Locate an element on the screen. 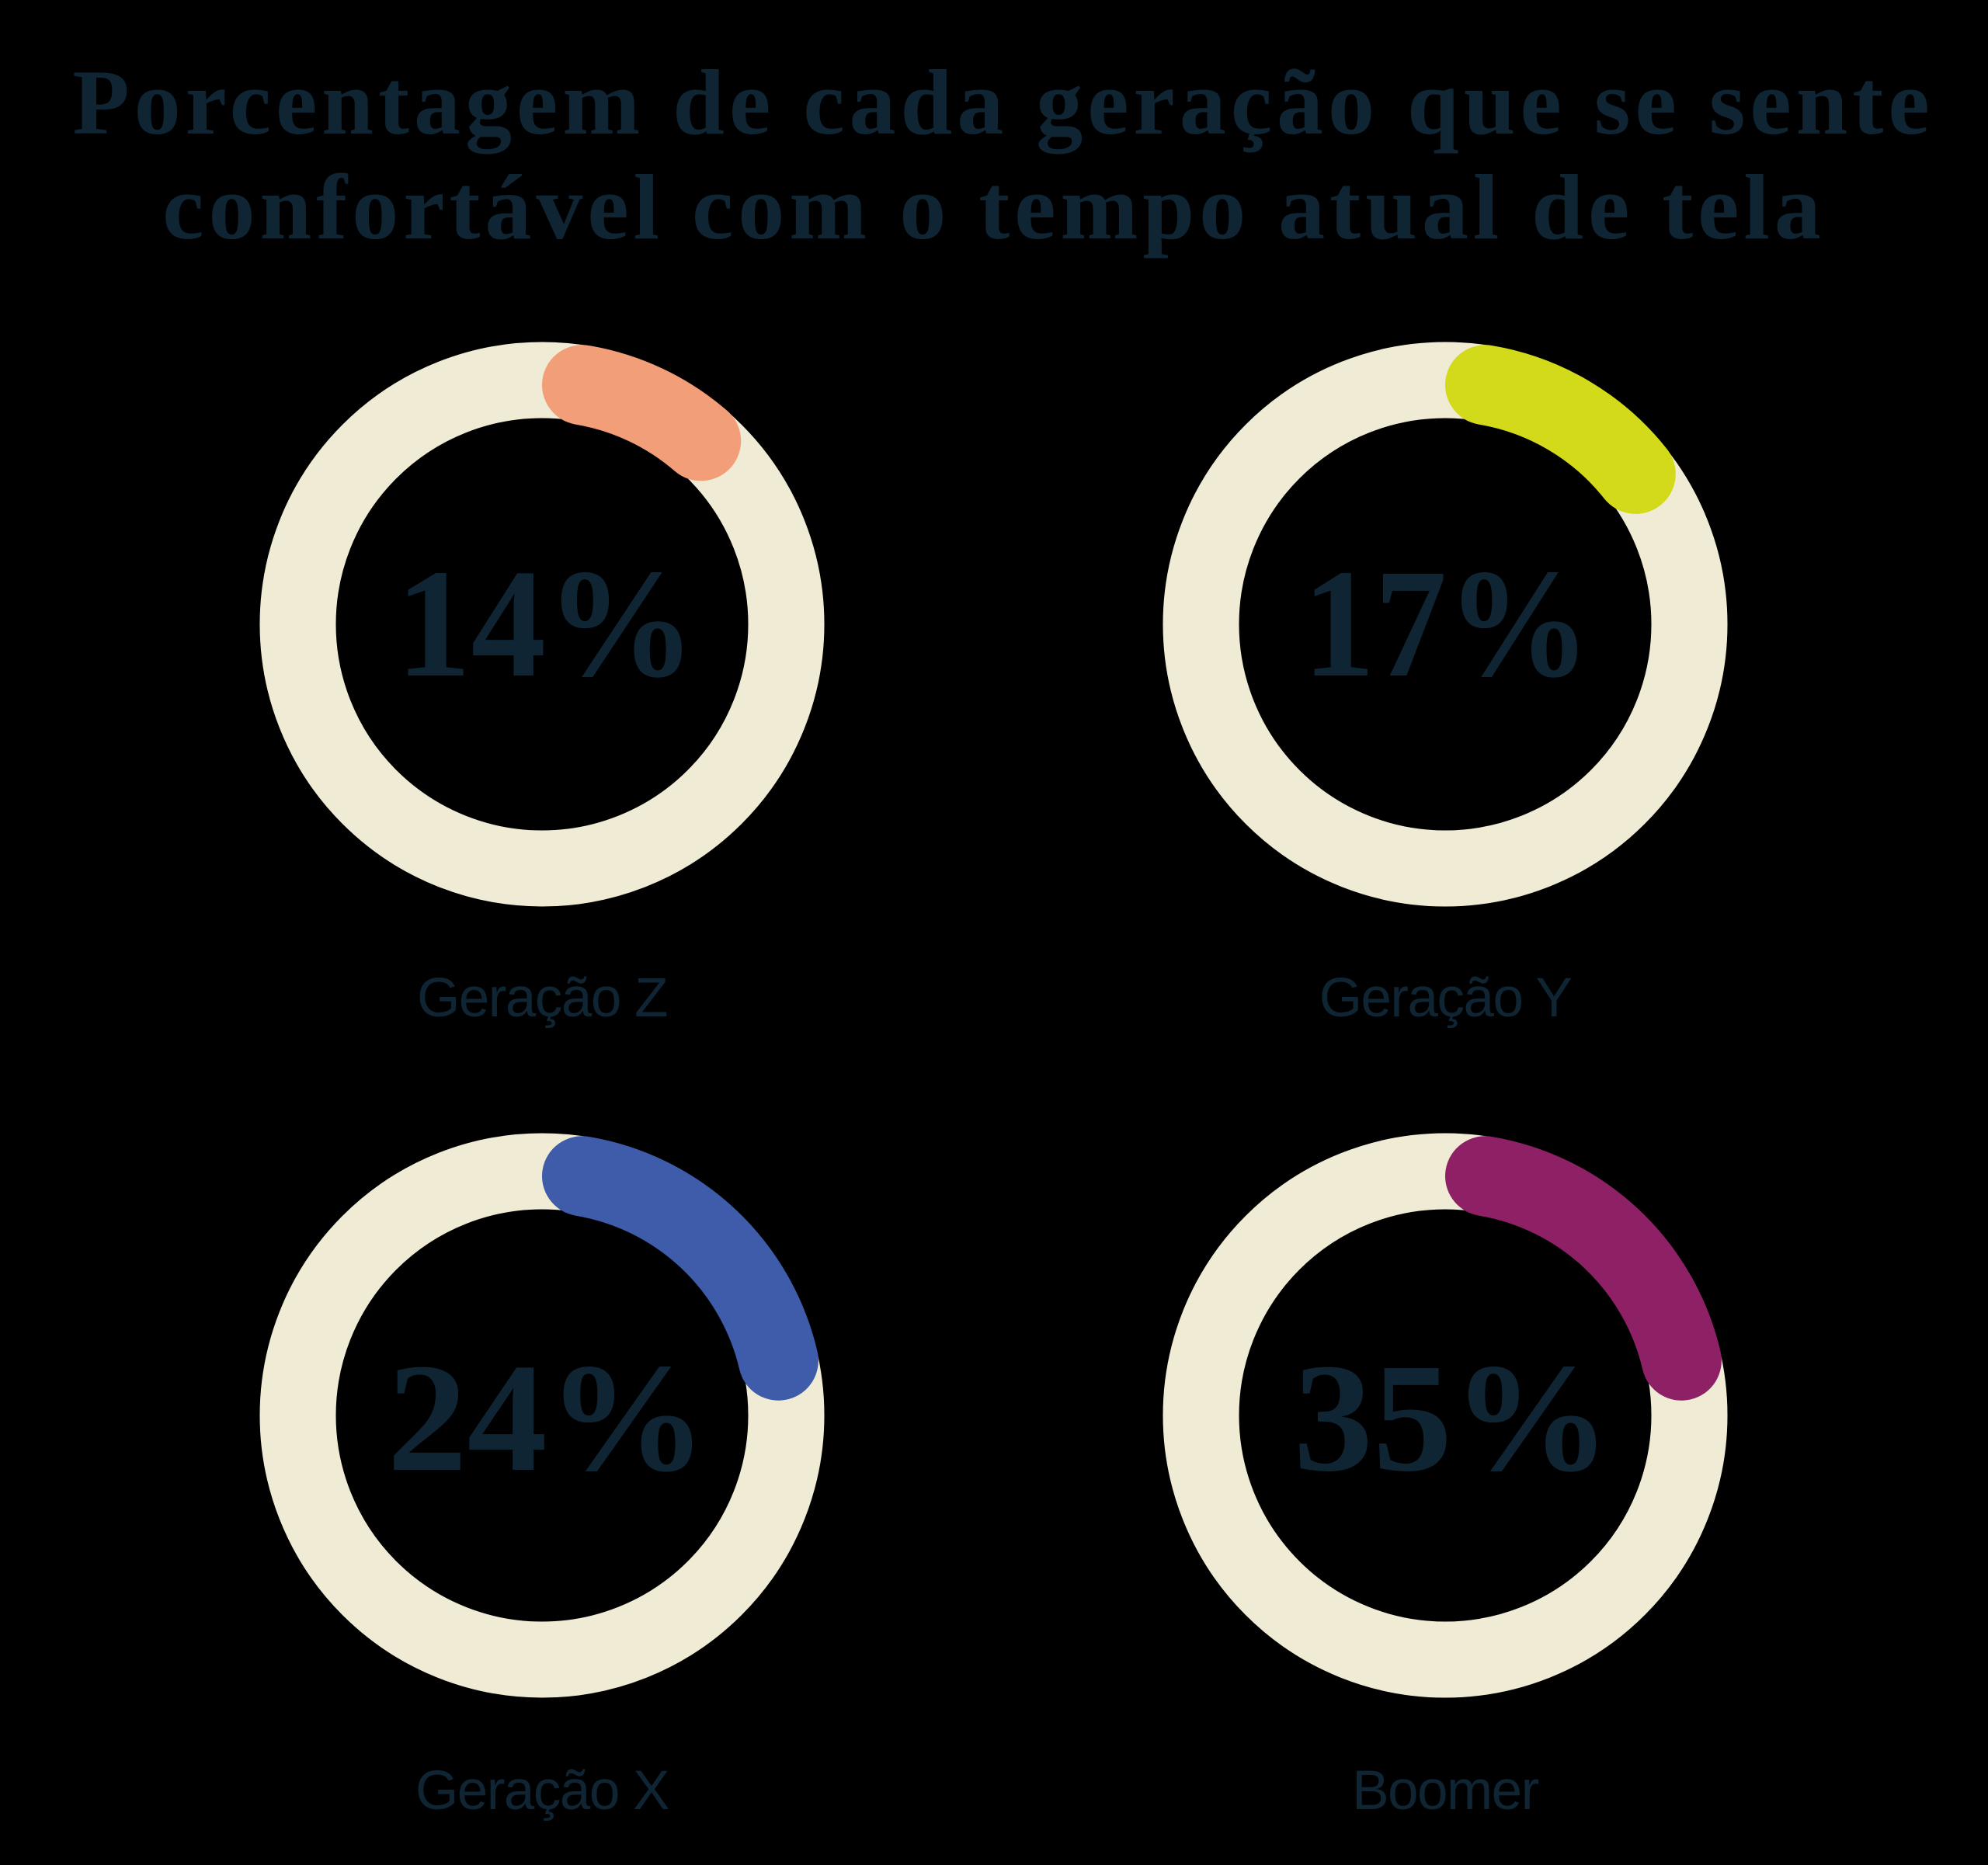  svg-text: Geração Z is located at coordinates (542, 998).